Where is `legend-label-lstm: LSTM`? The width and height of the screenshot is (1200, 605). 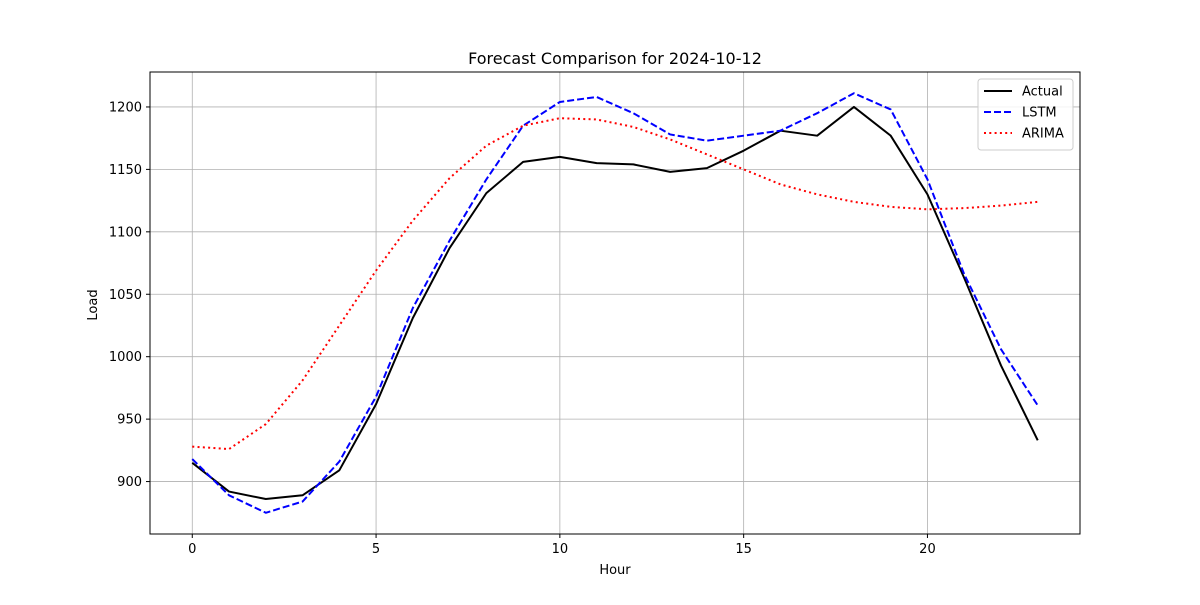
legend-label-lstm: LSTM is located at coordinates (1039, 113).